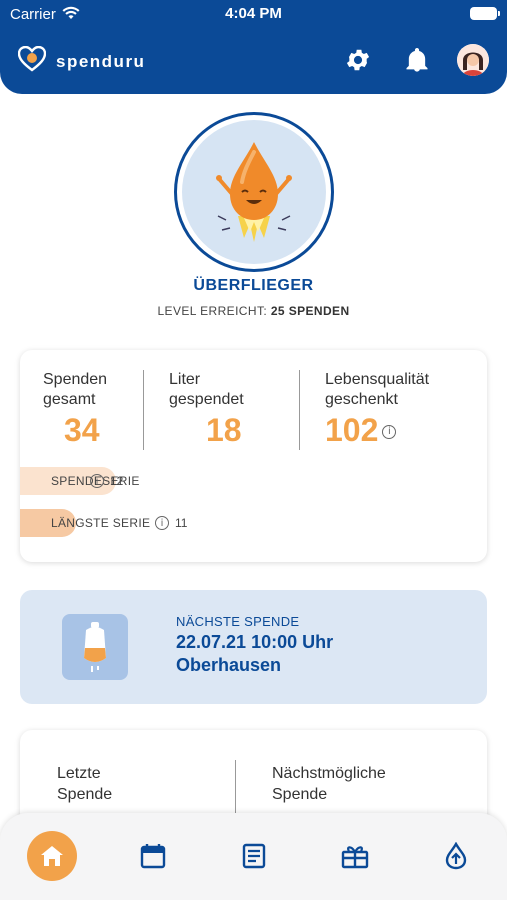  What do you see at coordinates (181, 523) in the screenshot?
I see `longest-streak-value: 11` at bounding box center [181, 523].